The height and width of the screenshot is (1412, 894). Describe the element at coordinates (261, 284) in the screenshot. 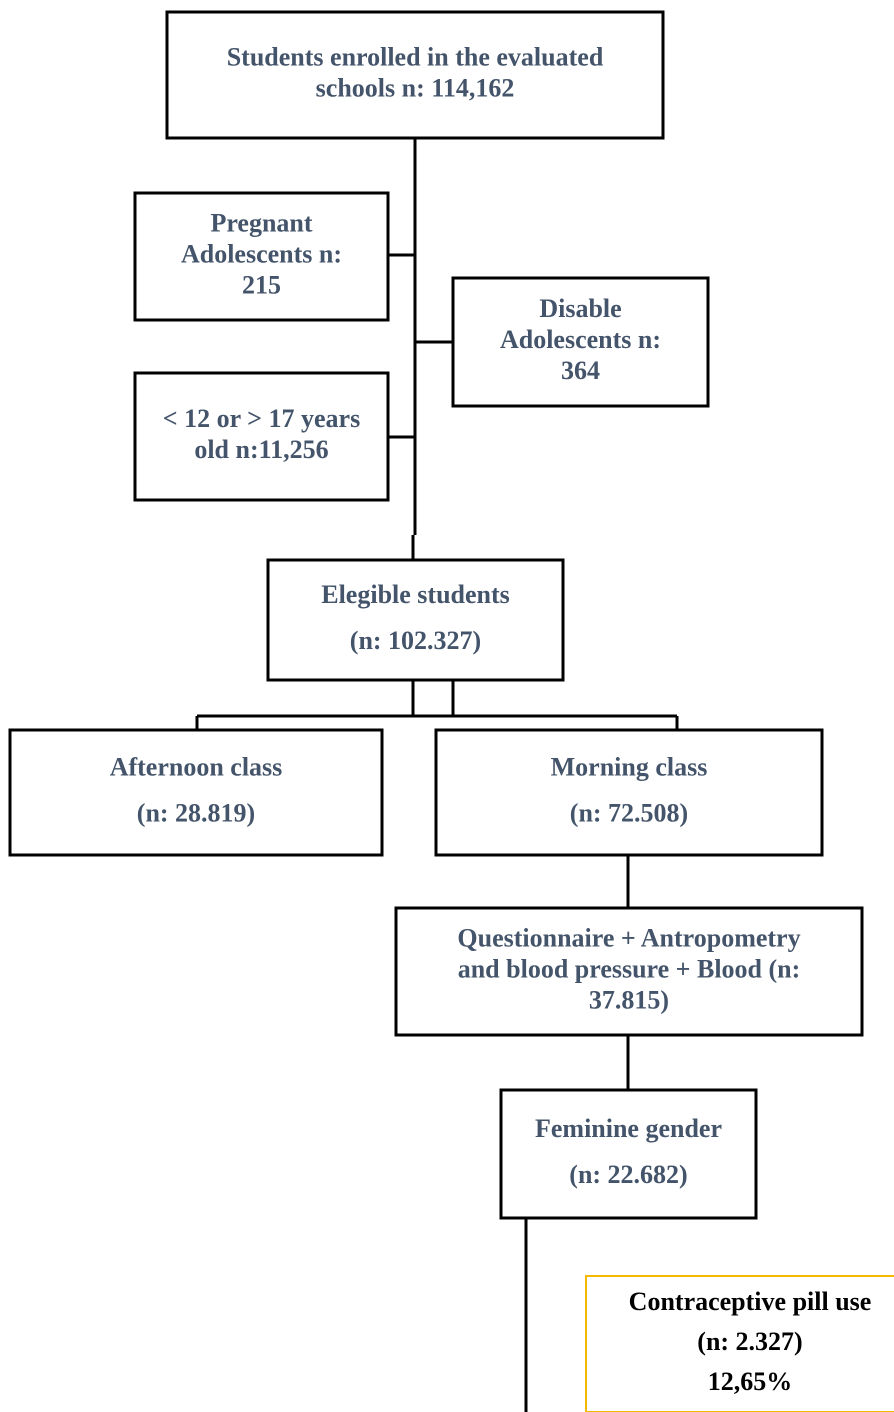

I see `node-label: 215` at that location.